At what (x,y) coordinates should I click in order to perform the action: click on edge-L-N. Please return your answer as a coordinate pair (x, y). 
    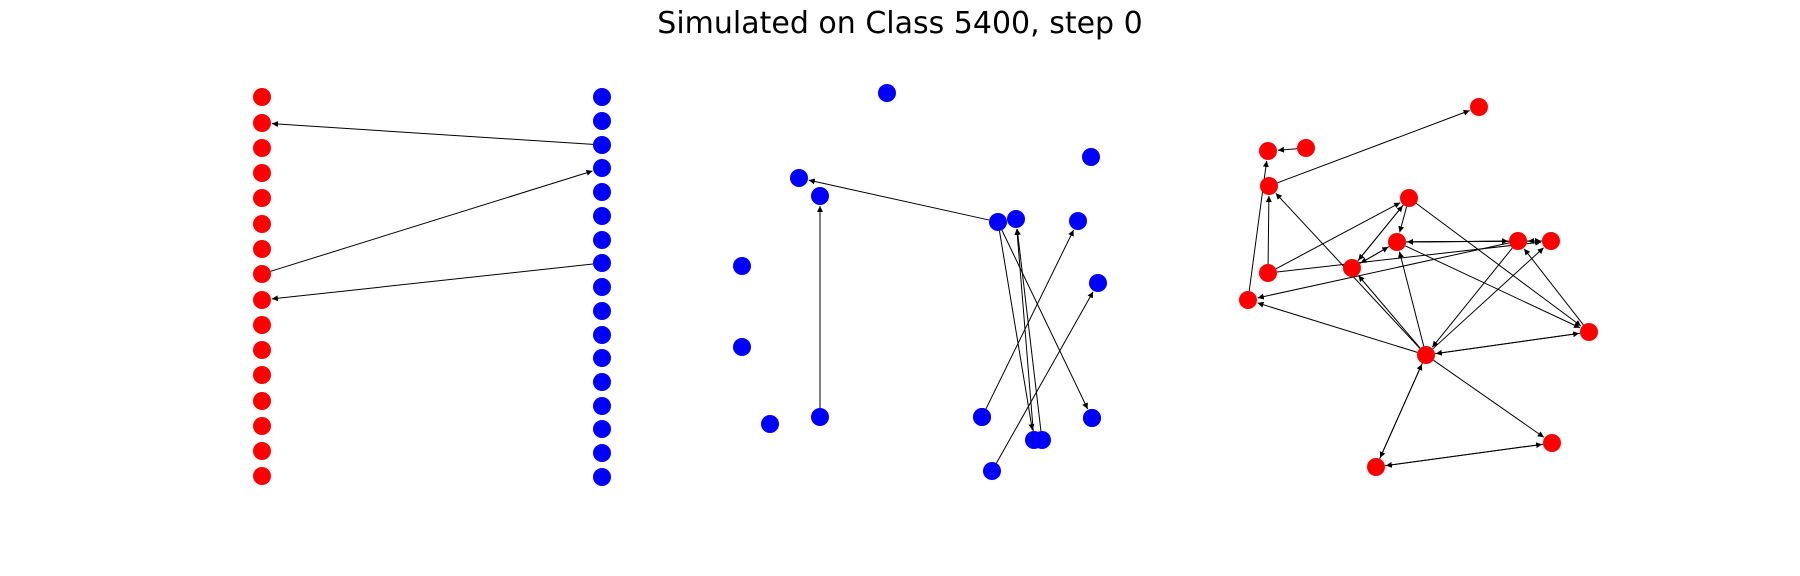
    Looking at the image, I should click on (1401, 411).